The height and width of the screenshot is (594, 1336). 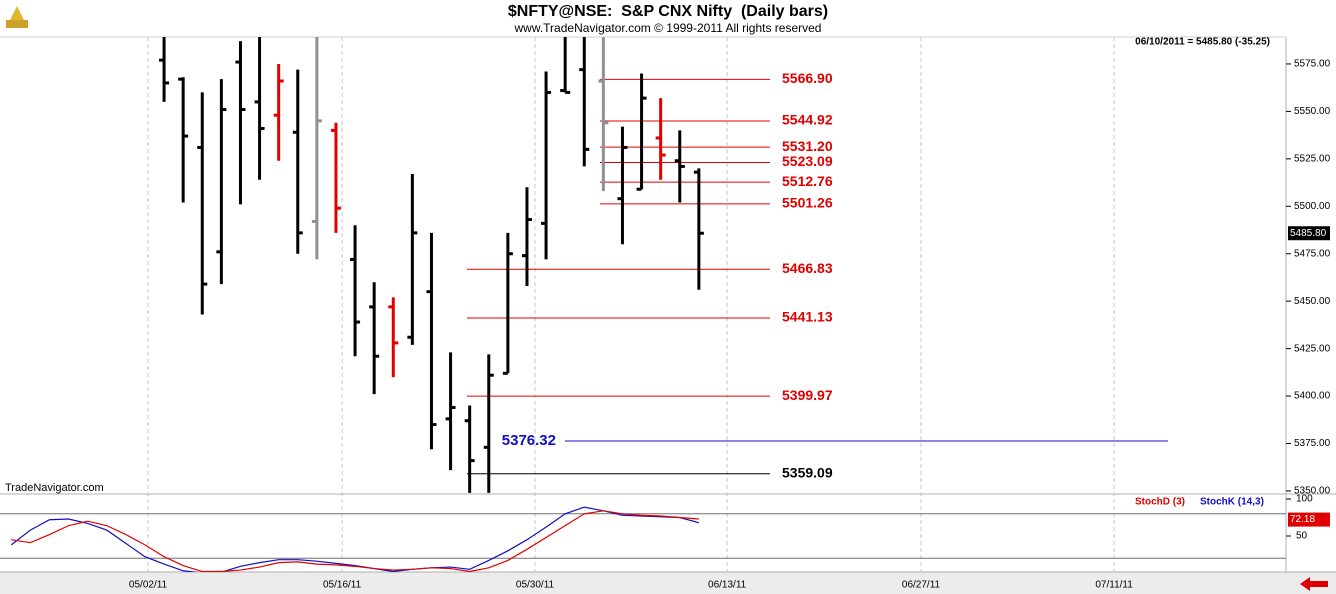 What do you see at coordinates (727, 585) in the screenshot?
I see `x-tick-label: 06/13/11` at bounding box center [727, 585].